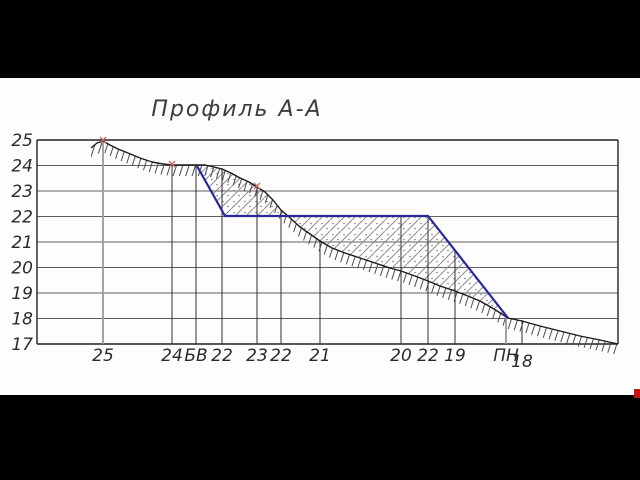  I want to click on x-axis-label: 24, so click(172, 356).